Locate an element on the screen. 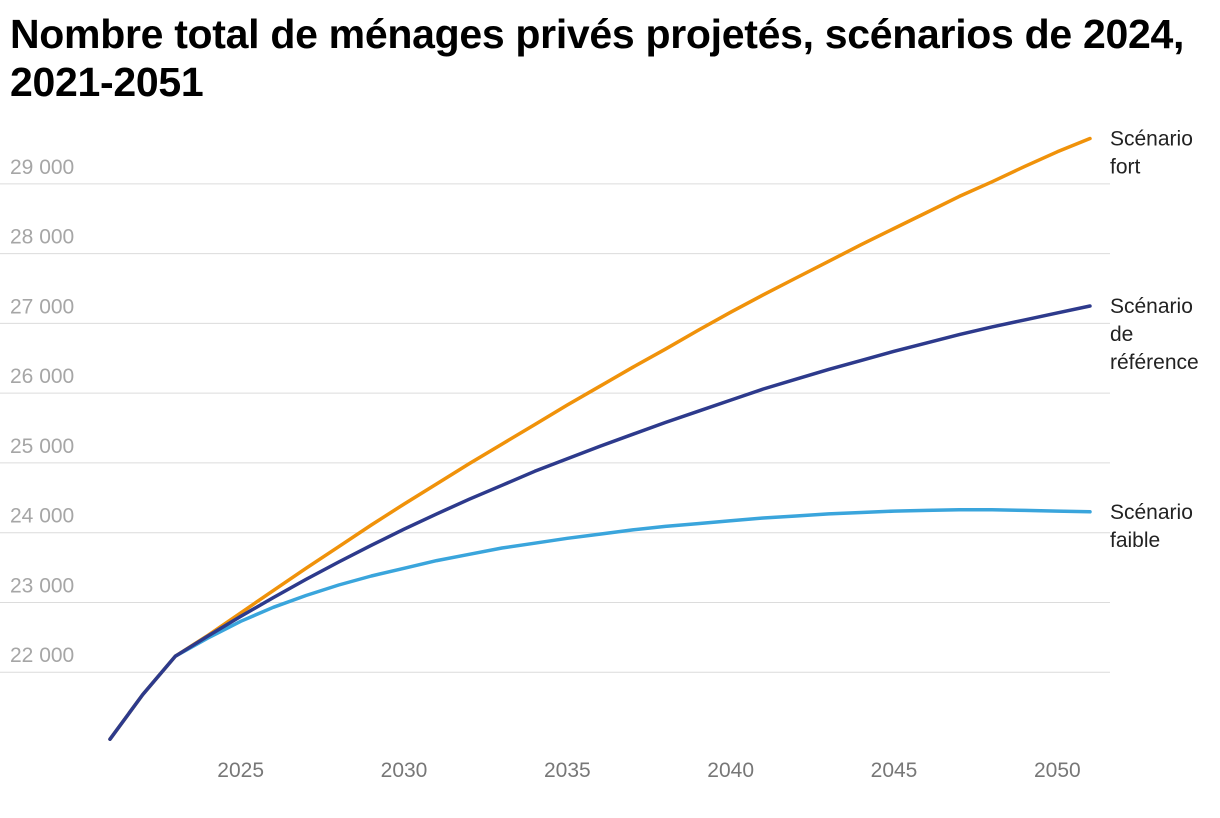 Image resolution: width=1220 pixels, height=818 pixels. x-tick-label: 2025 is located at coordinates (240, 770).